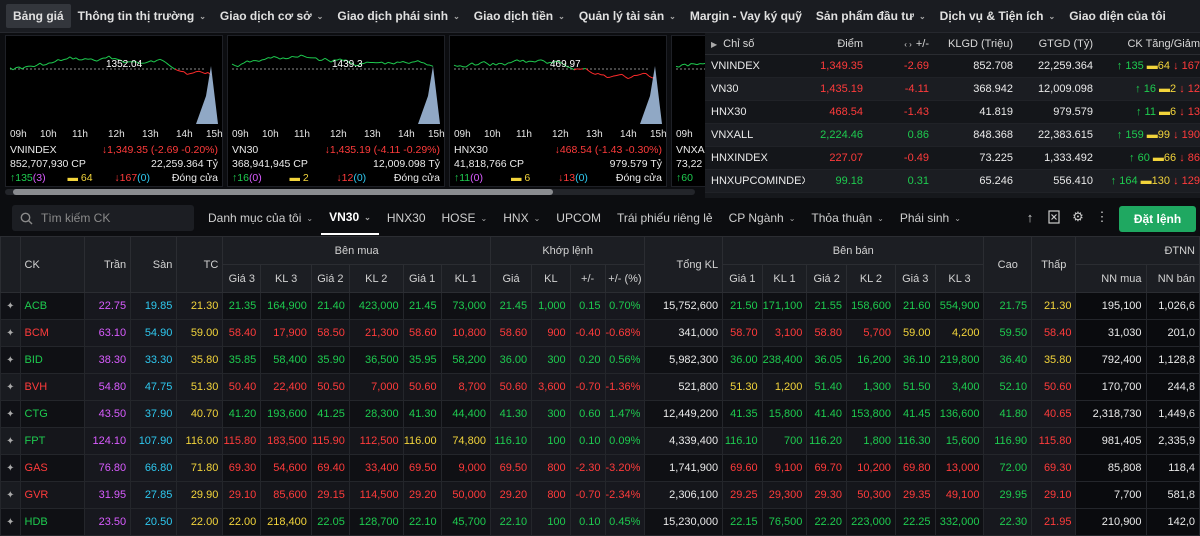 The height and width of the screenshot is (536, 1200). Describe the element at coordinates (1078, 217) in the screenshot. I see `gear-icon: ⚙` at that location.